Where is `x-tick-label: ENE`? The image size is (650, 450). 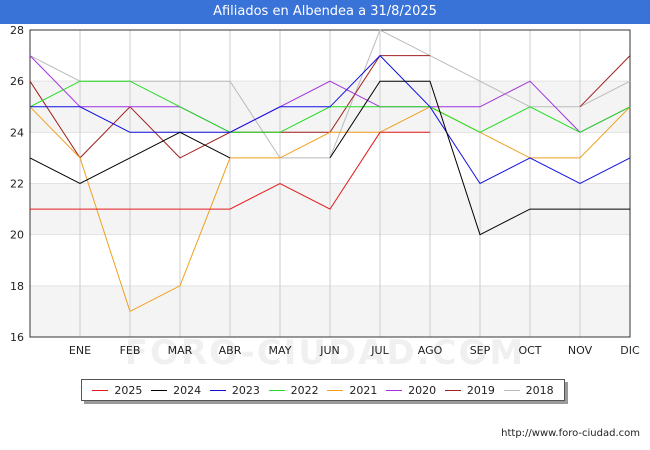
x-tick-label: ENE is located at coordinates (80, 350).